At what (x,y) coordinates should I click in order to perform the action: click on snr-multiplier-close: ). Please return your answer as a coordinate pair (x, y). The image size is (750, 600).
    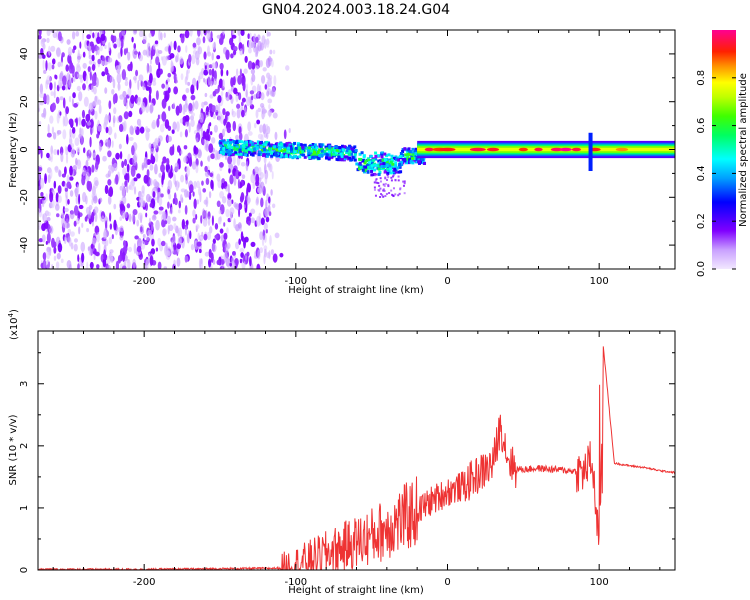
    Looking at the image, I should click on (14, 311).